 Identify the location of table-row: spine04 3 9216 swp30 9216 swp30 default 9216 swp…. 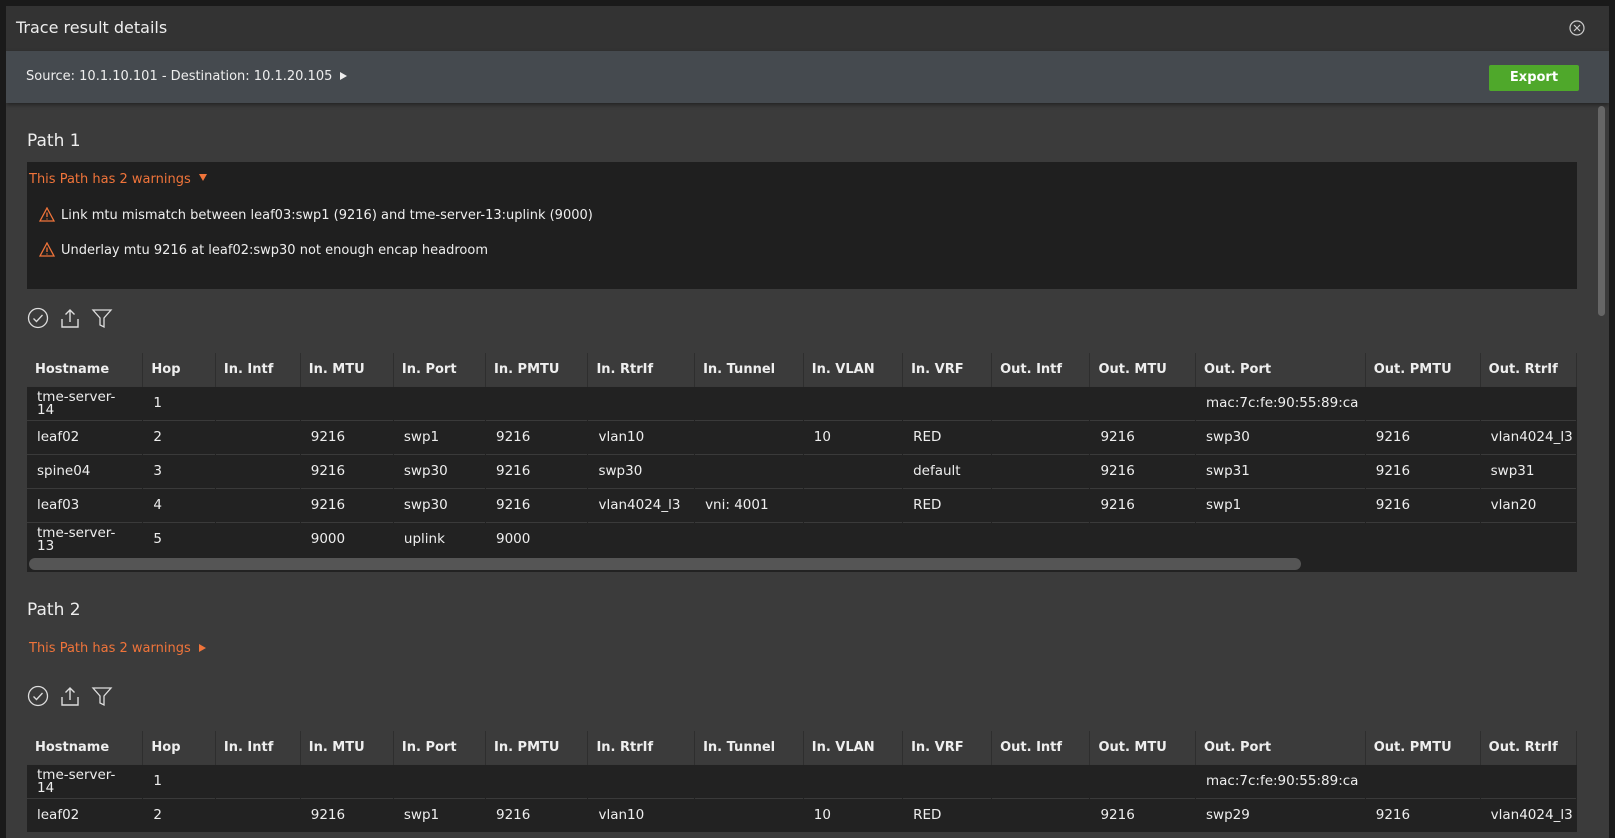
(802, 471).